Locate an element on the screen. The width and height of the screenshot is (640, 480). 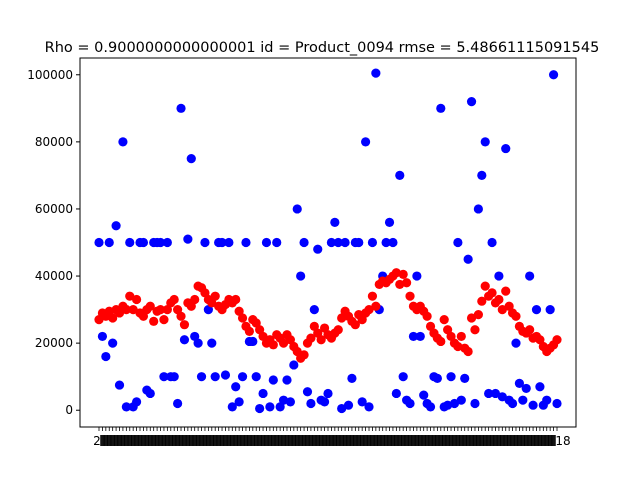
y-tick-label: 60000 is located at coordinates (54, 209).